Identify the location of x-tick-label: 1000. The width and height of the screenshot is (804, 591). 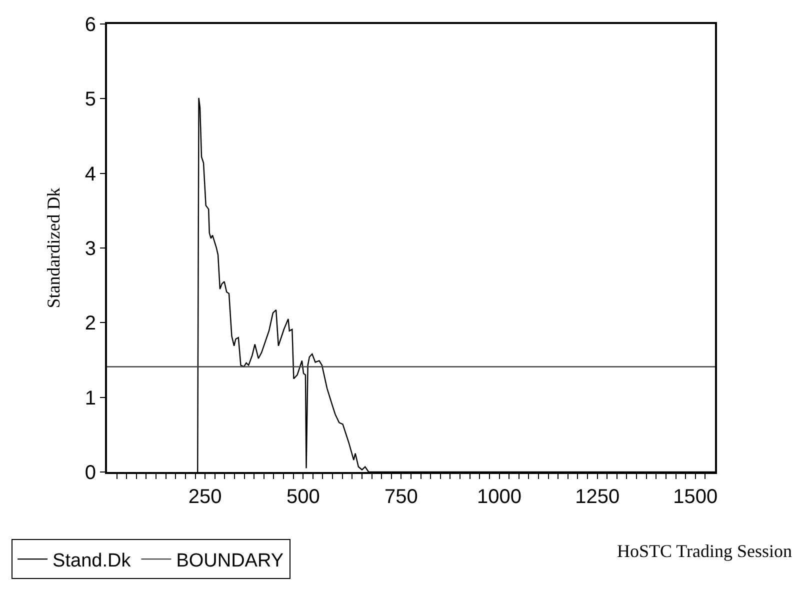
(499, 497).